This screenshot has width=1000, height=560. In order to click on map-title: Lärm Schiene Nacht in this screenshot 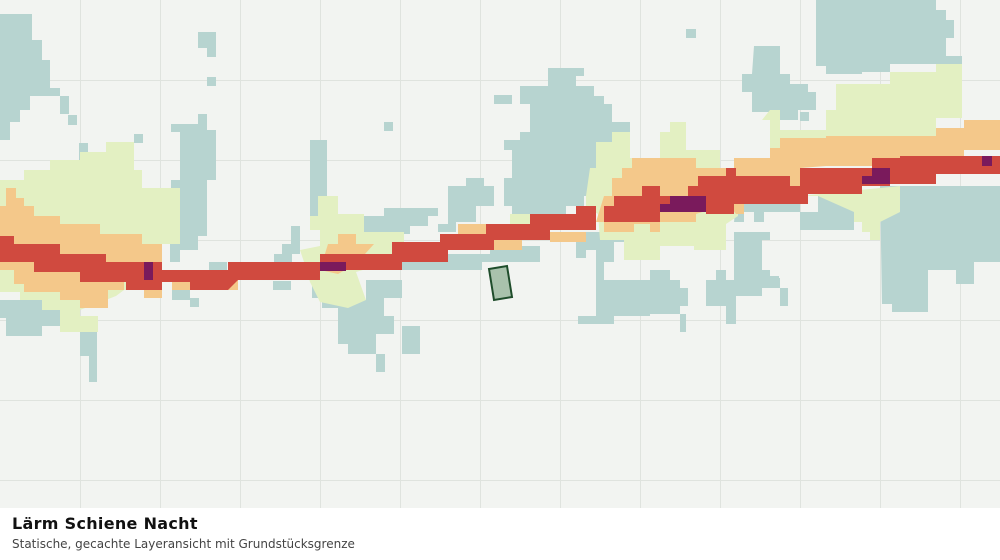, I will do `click(105, 523)`.